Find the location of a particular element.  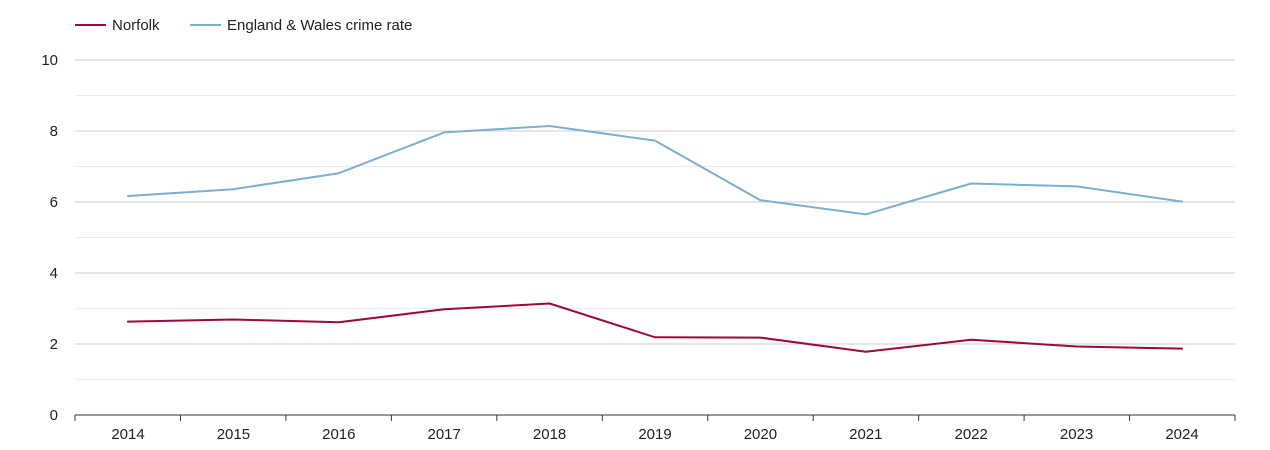

x-tick-label: 2020 is located at coordinates (760, 434).